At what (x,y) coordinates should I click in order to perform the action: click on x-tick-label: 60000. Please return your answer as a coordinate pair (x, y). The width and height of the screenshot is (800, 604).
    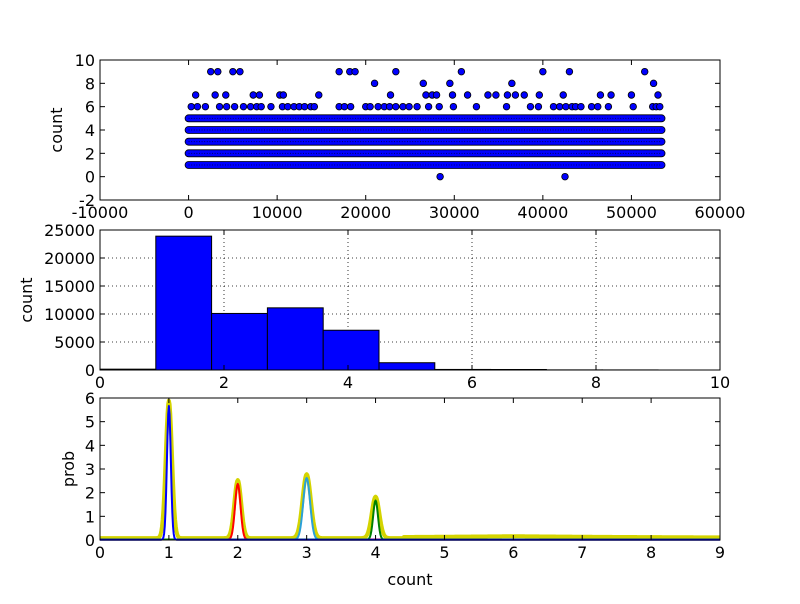
    Looking at the image, I should click on (720, 212).